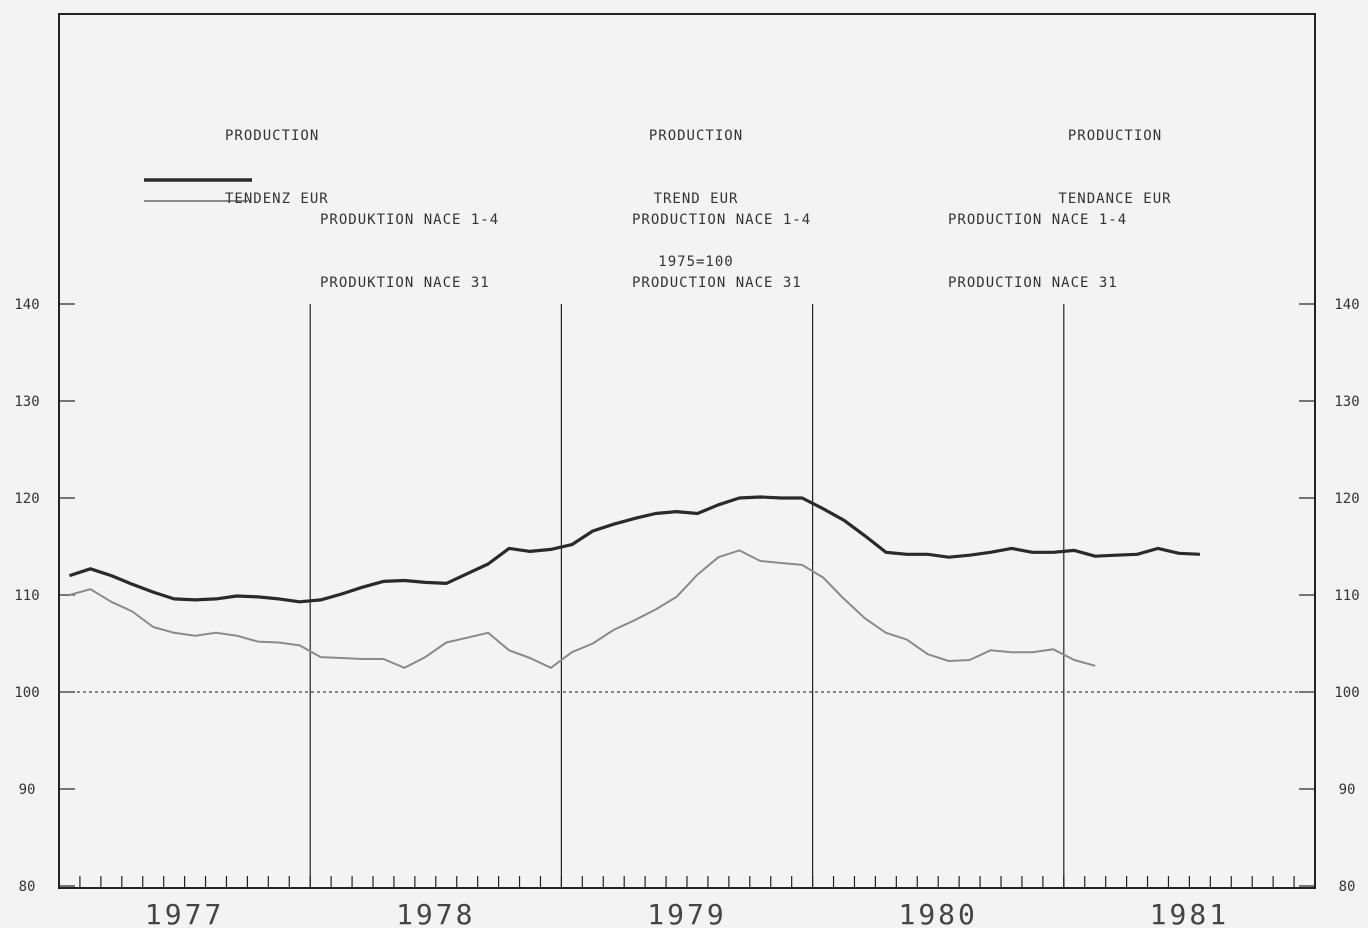 The width and height of the screenshot is (1368, 928). Describe the element at coordinates (1037, 241) in the screenshot. I see `legend-fr: PRODUCTION NACE 1-4 PRODUCTION NACE 31` at that location.